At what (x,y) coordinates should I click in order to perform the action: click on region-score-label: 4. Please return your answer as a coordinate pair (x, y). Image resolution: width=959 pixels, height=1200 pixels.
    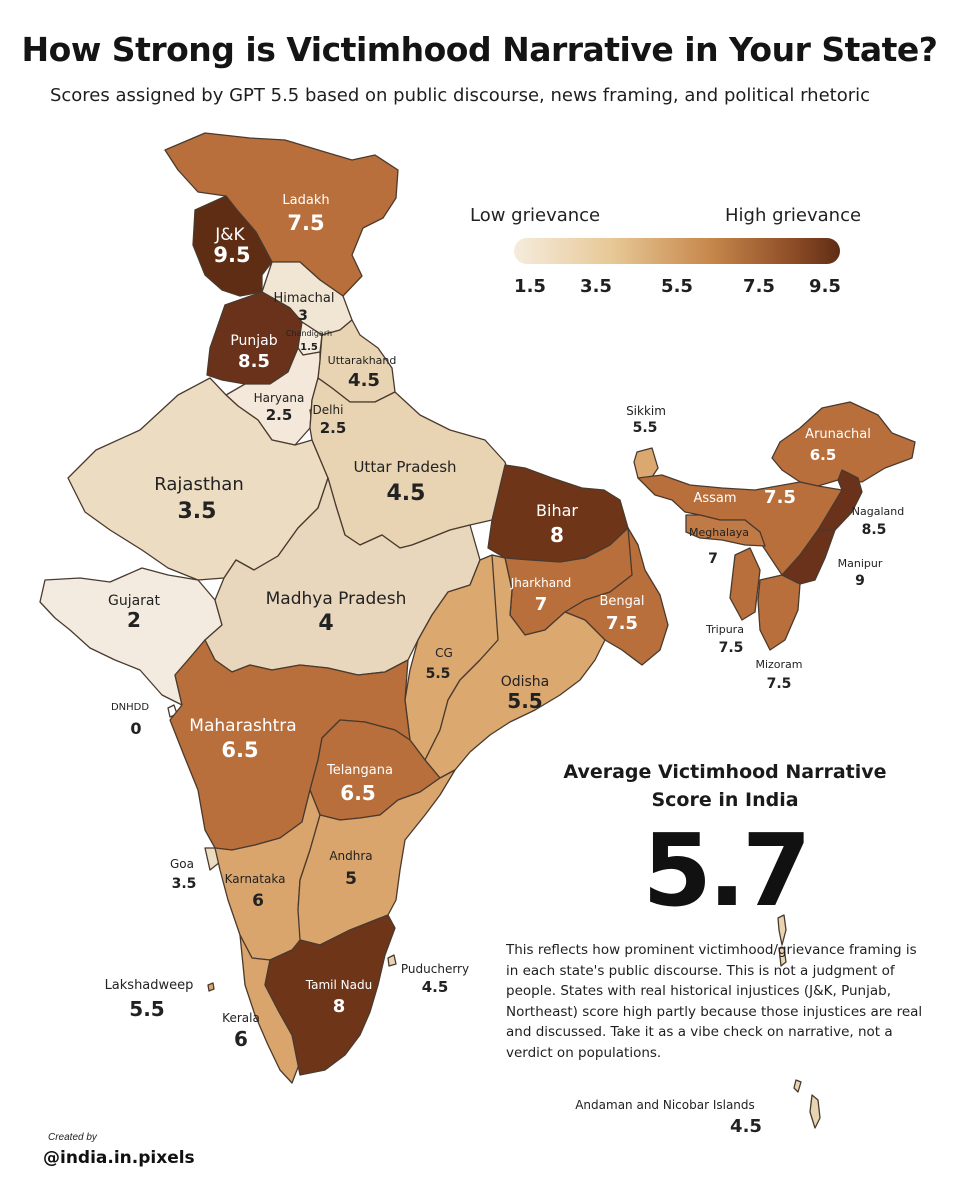
    Looking at the image, I should click on (325, 623).